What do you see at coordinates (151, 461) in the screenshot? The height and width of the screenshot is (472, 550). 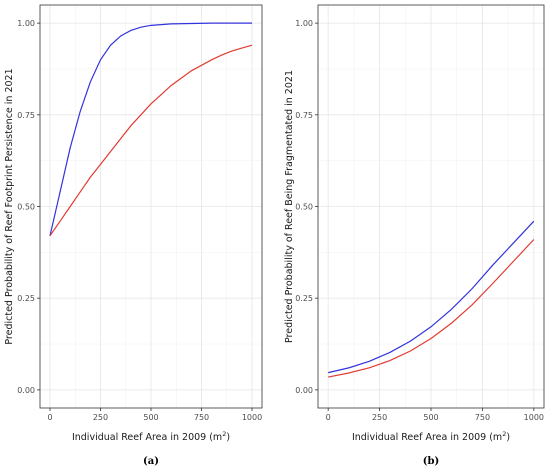 I see `panel-label: (a)` at bounding box center [151, 461].